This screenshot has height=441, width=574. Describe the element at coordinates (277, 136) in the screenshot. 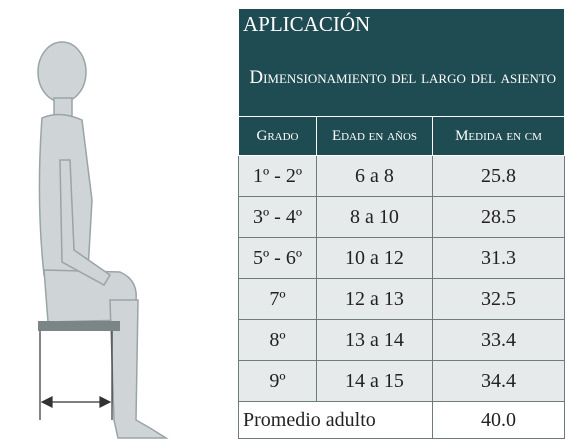

I see `header-cell: Grado` at that location.